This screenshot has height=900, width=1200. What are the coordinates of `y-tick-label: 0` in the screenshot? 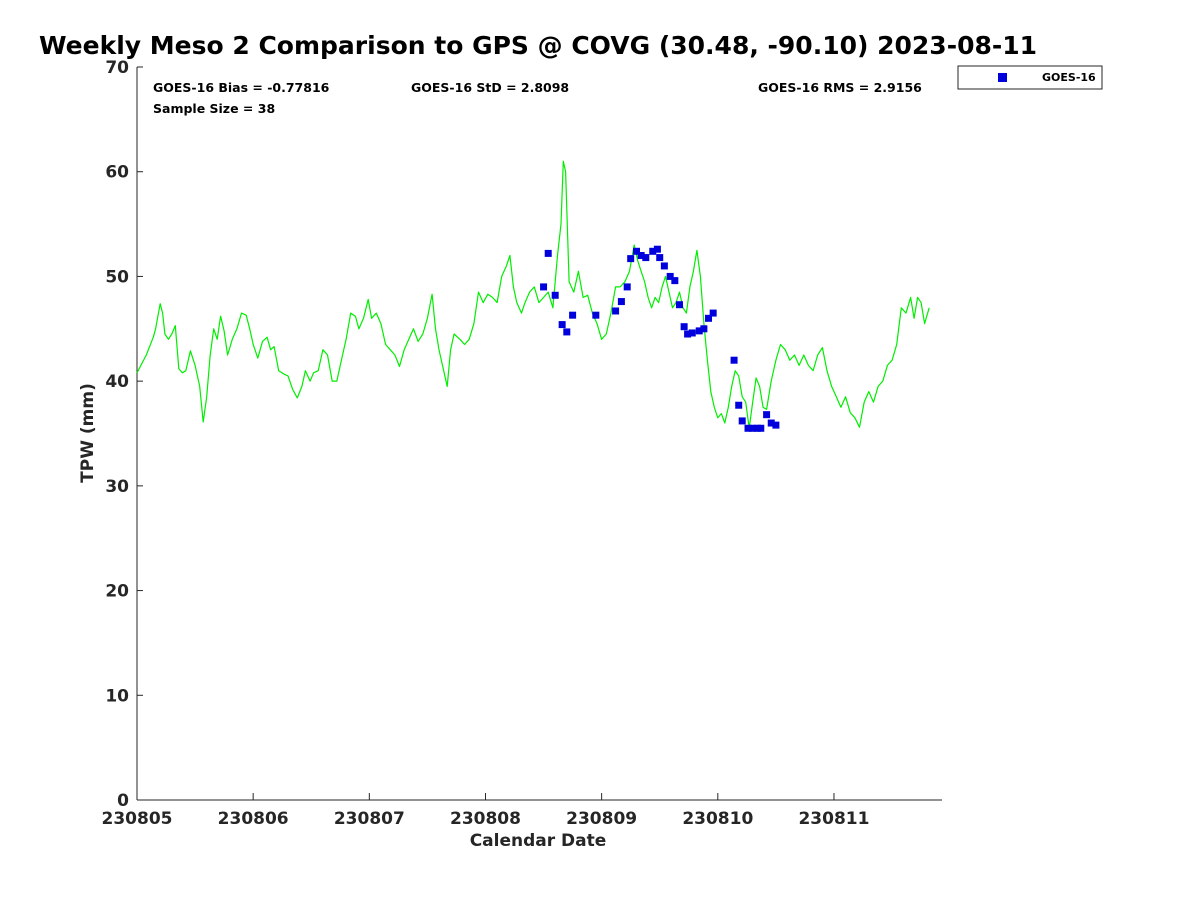 It's located at (123, 801).